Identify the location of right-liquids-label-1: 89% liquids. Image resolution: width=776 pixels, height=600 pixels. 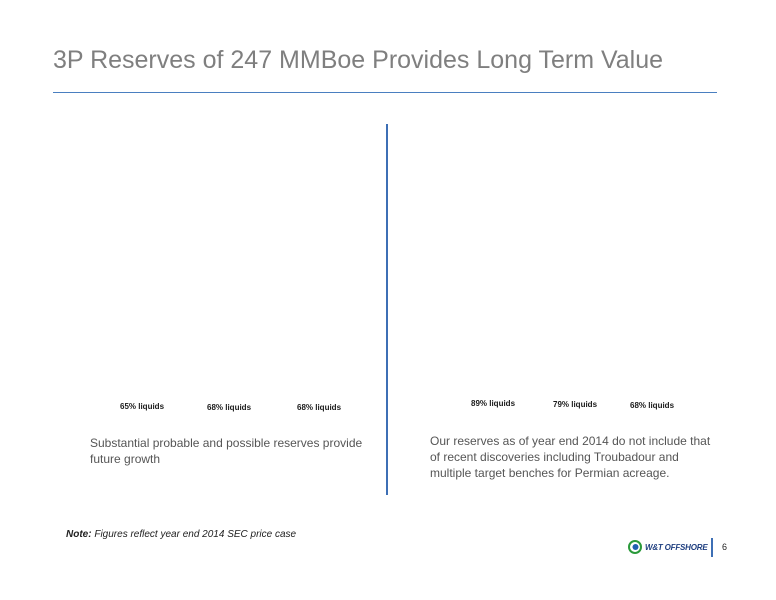
(493, 403).